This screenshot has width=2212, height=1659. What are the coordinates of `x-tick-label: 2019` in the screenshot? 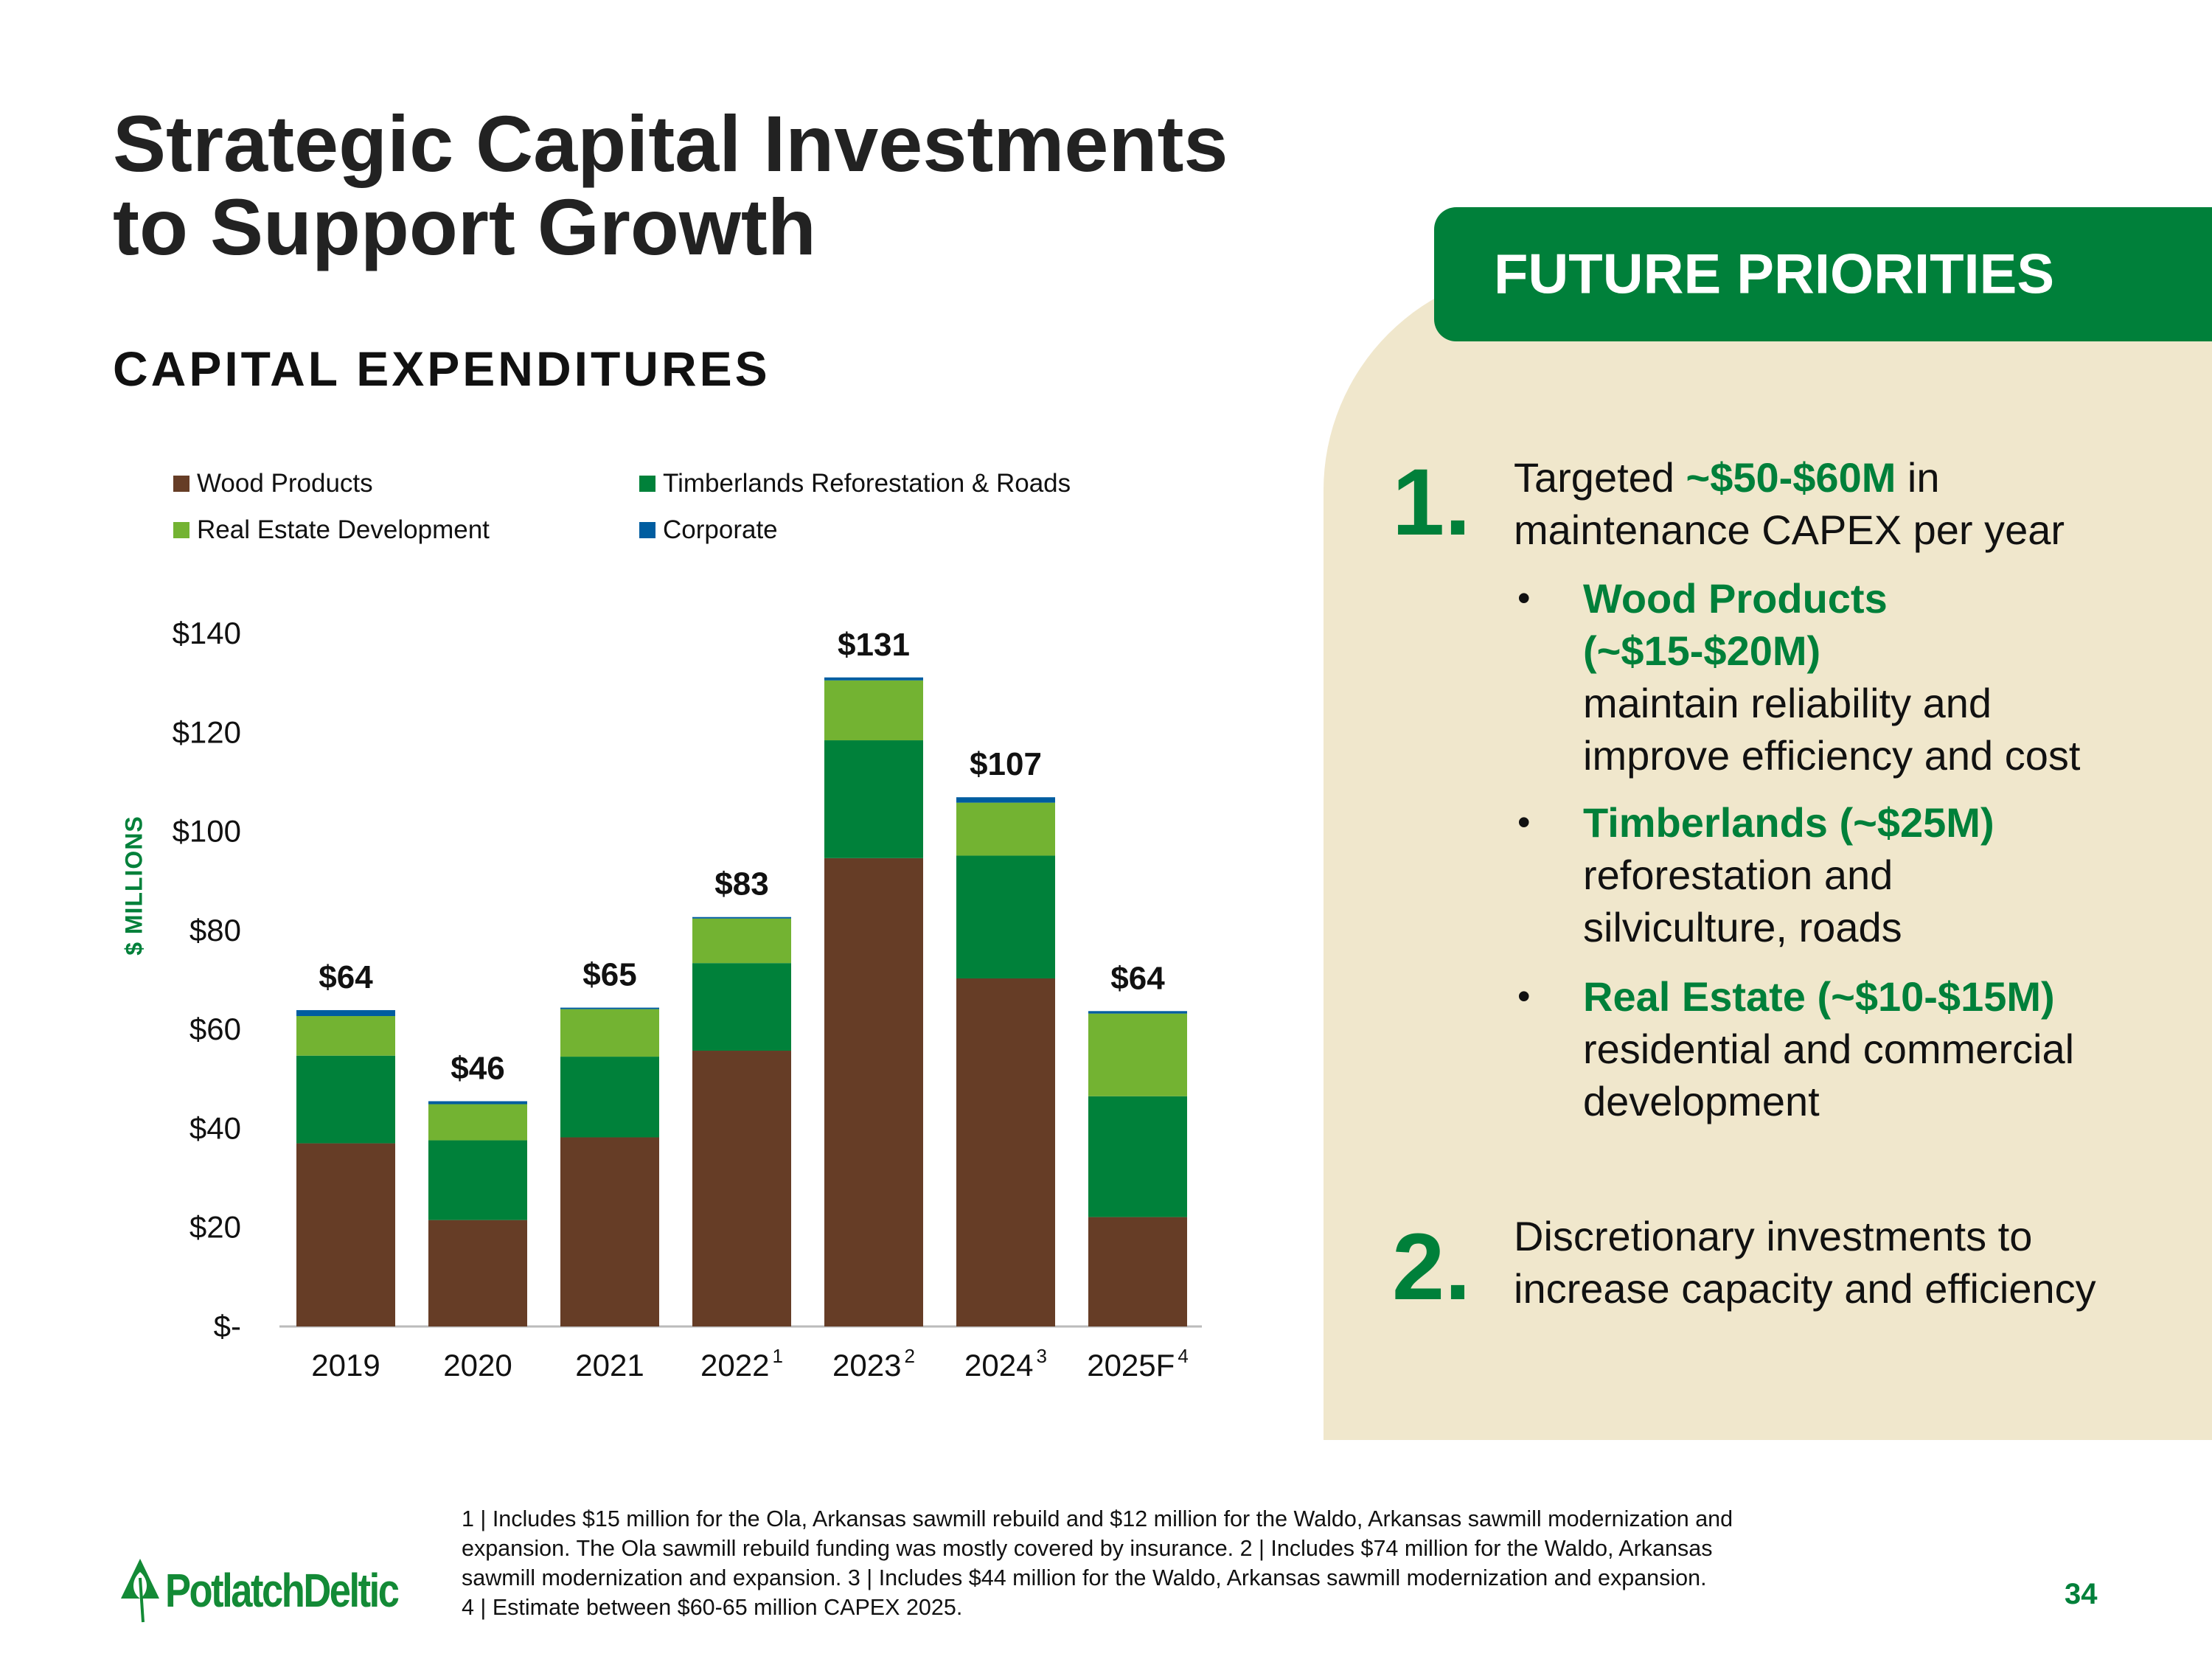 It's located at (345, 1365).